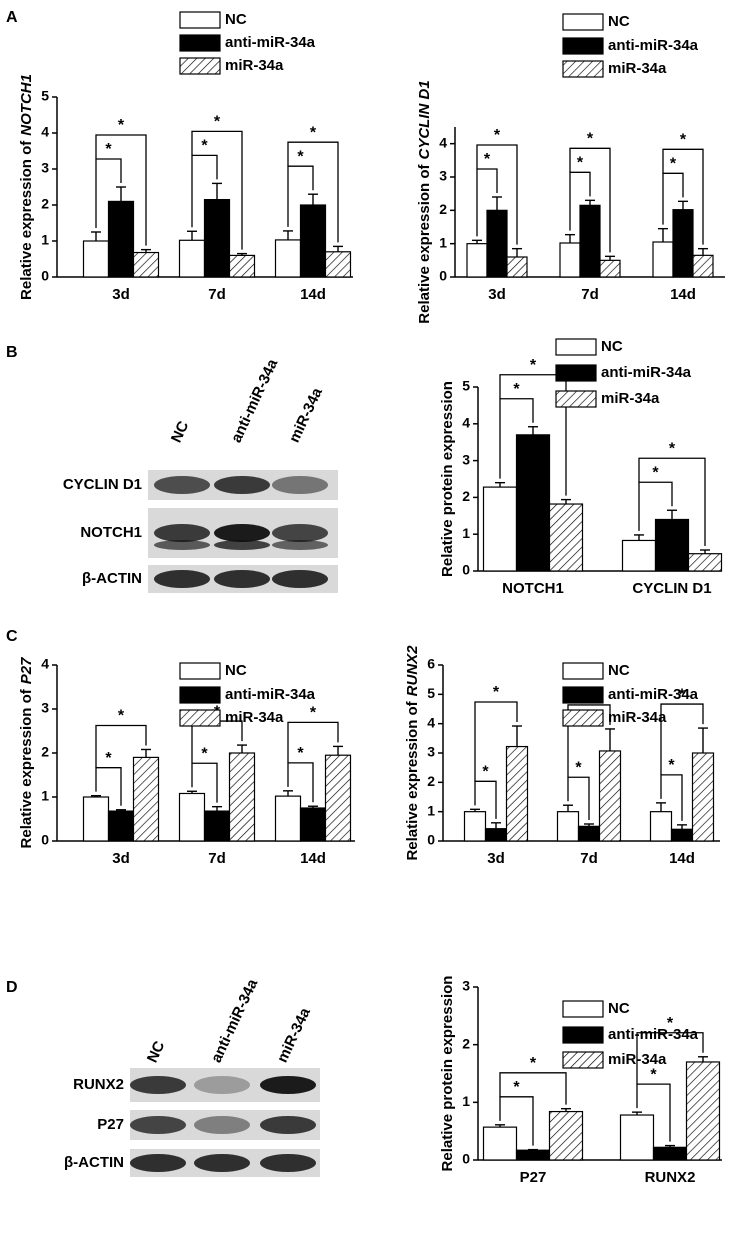 This screenshot has height=1260, width=744. I want to click on blot-row-label: P27, so click(110, 1124).